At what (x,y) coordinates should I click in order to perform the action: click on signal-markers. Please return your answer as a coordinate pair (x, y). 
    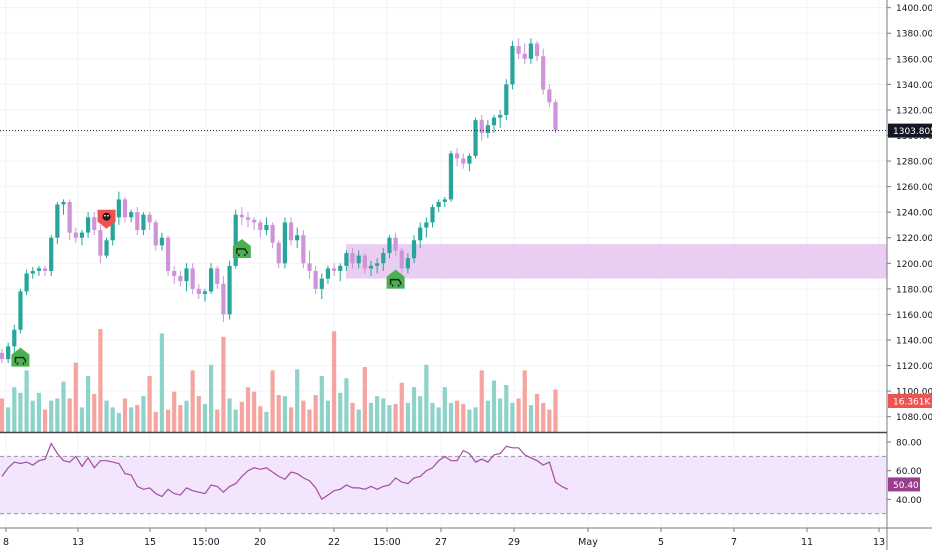
    Looking at the image, I should click on (208, 288).